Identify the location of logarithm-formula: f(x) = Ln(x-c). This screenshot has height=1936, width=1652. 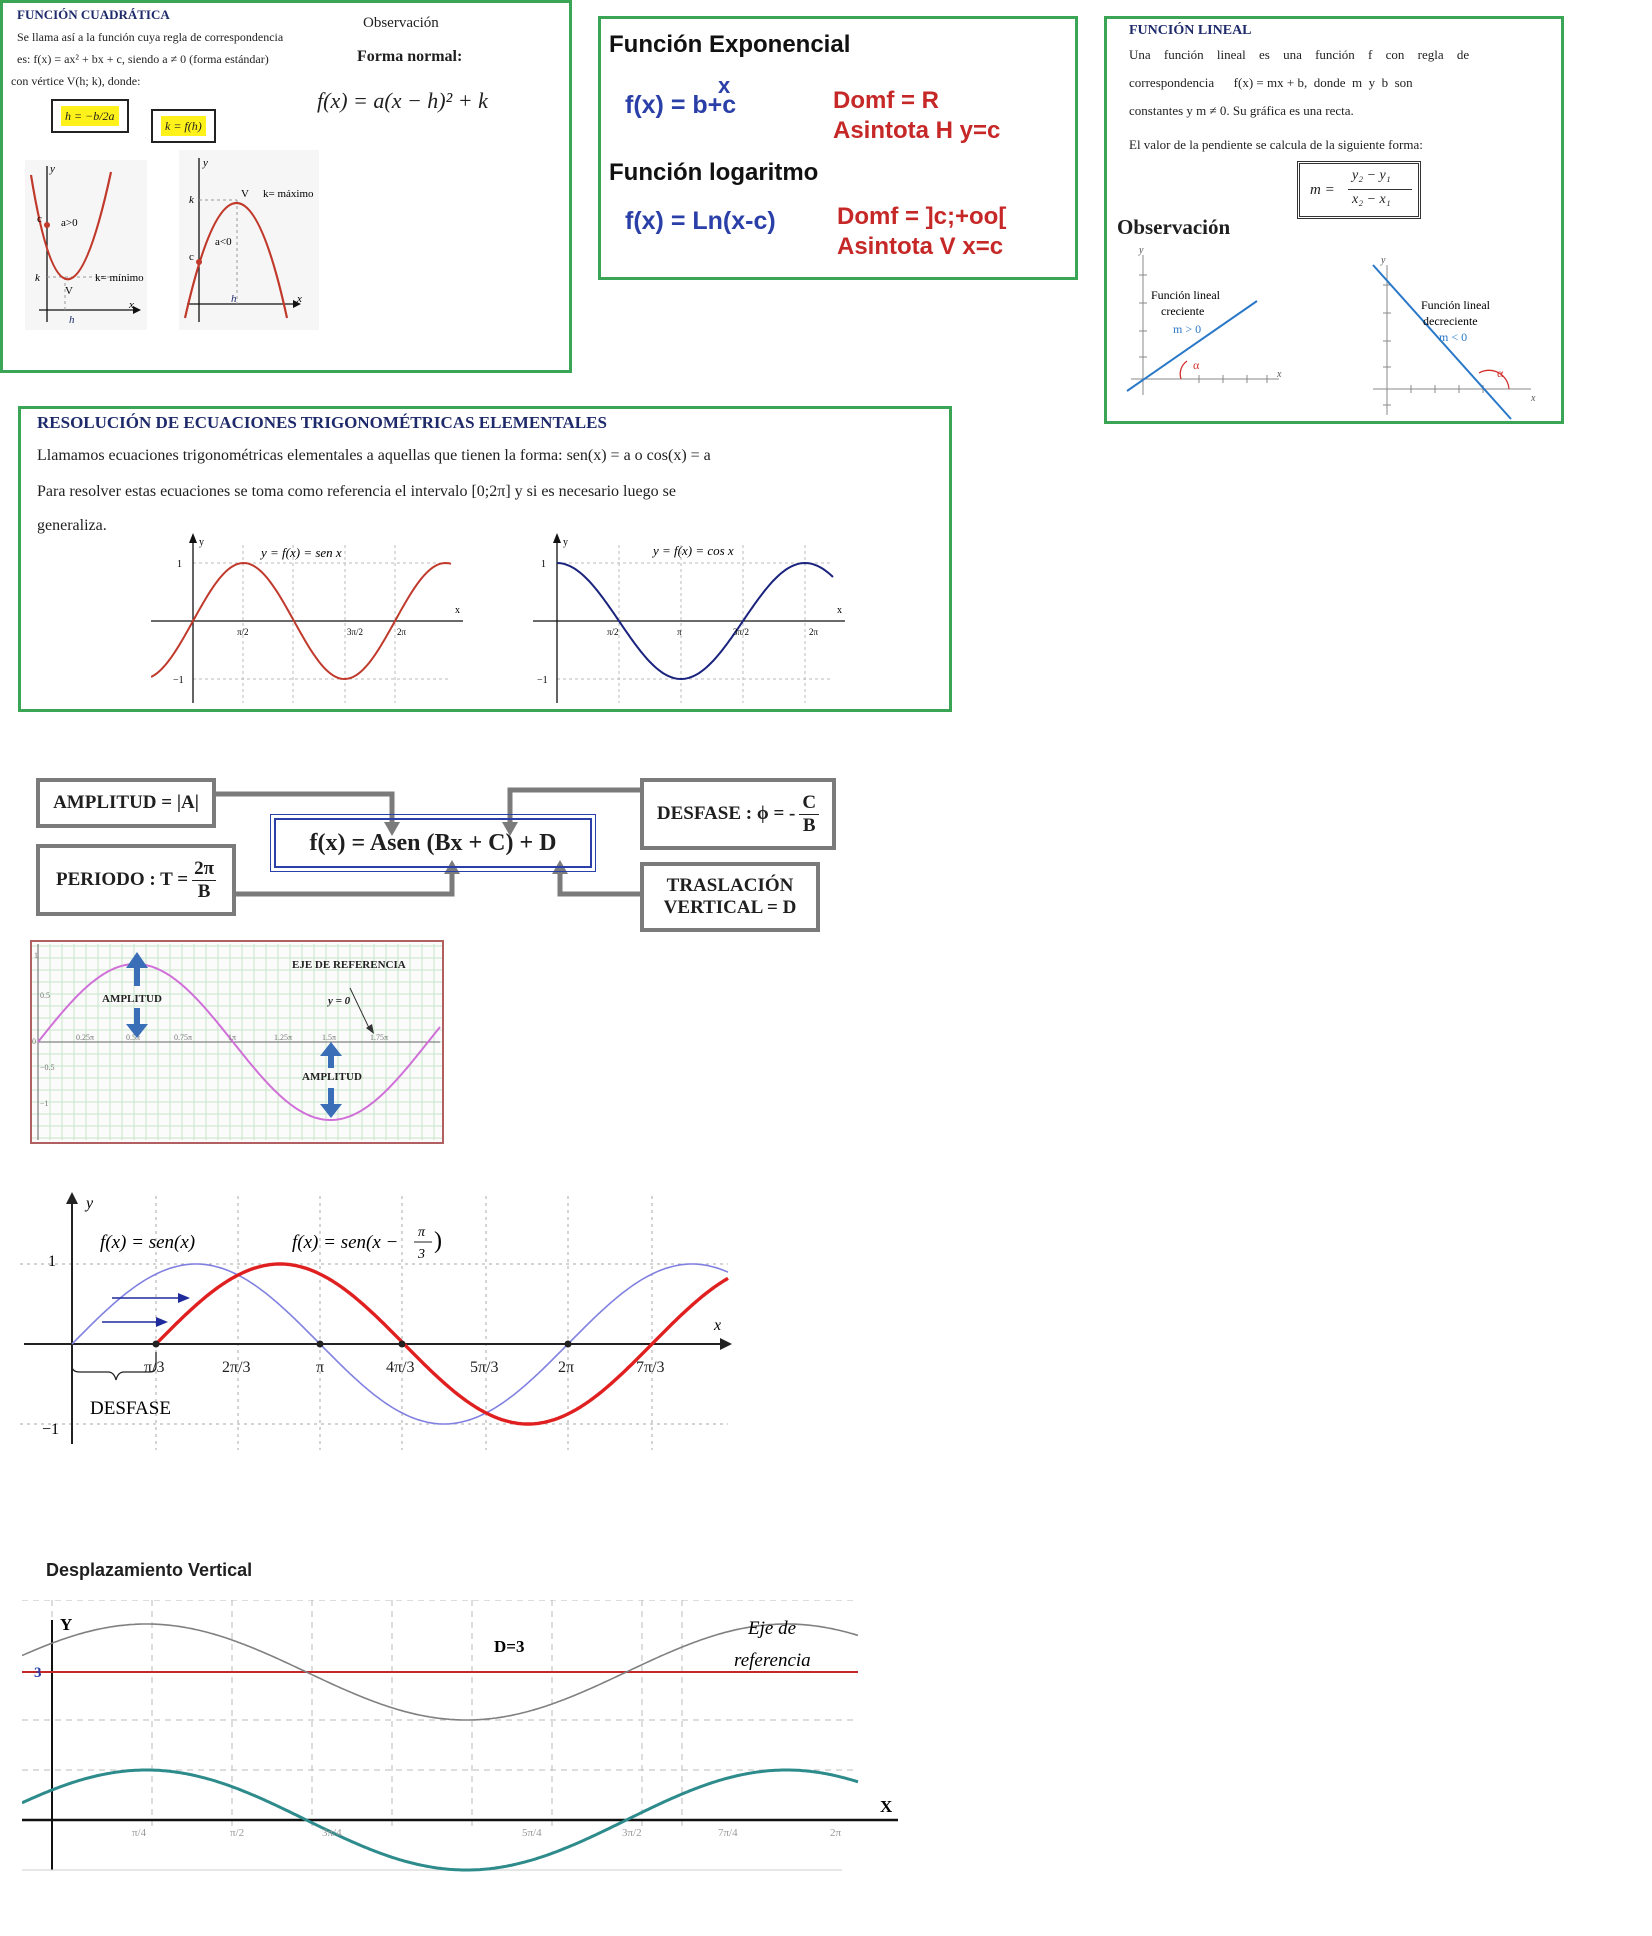
(700, 221).